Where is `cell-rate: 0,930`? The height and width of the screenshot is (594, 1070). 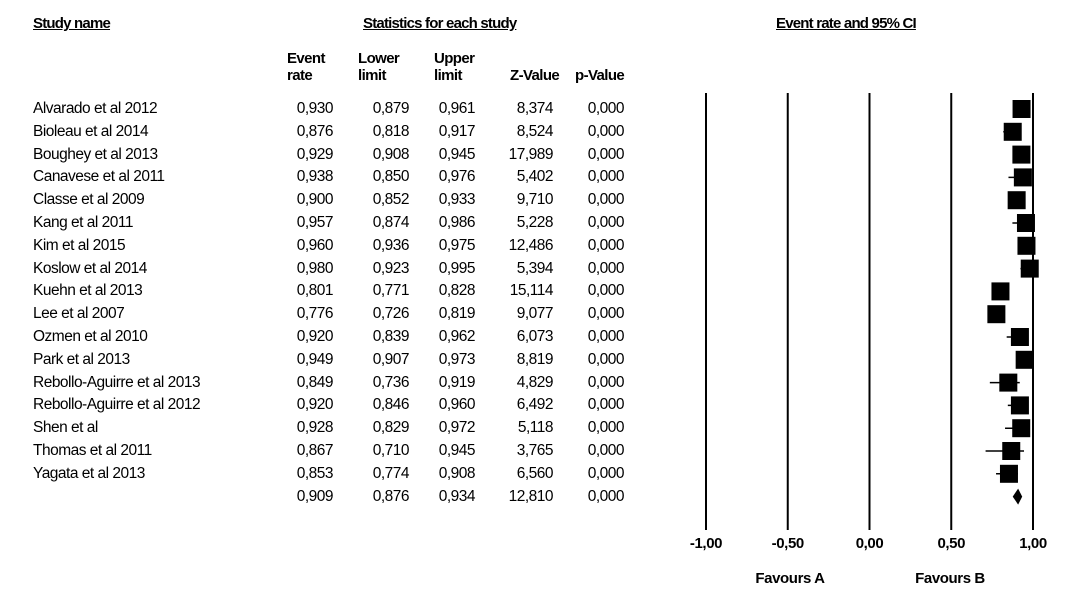 cell-rate: 0,930 is located at coordinates (315, 108).